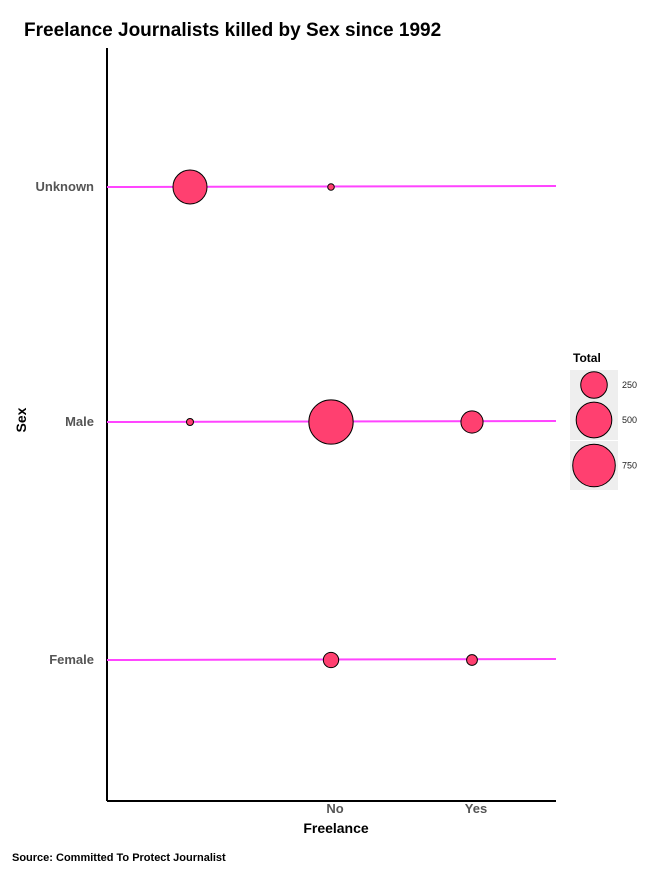 Image resolution: width=656 pixels, height=869 pixels. Describe the element at coordinates (629, 466) in the screenshot. I see `legend-label-750: 750` at that location.